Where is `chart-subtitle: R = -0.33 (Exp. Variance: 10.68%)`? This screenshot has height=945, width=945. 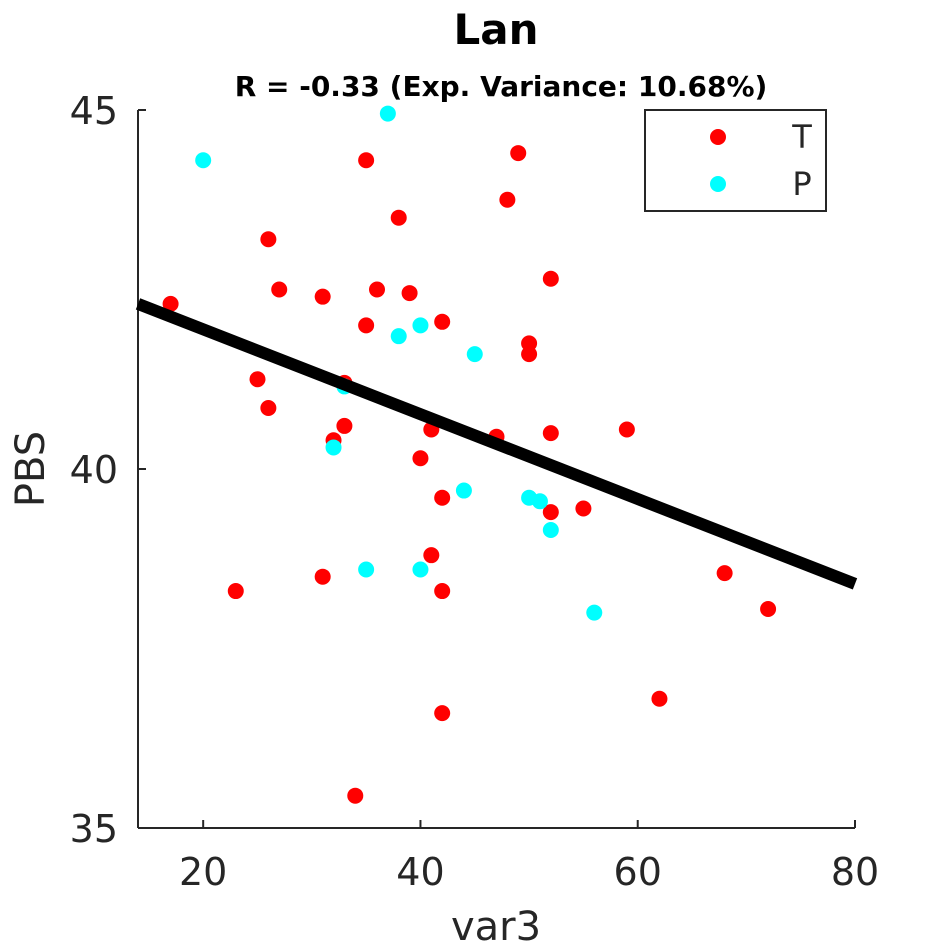
chart-subtitle: R = -0.33 (Exp. Variance: 10.68%) is located at coordinates (501, 86).